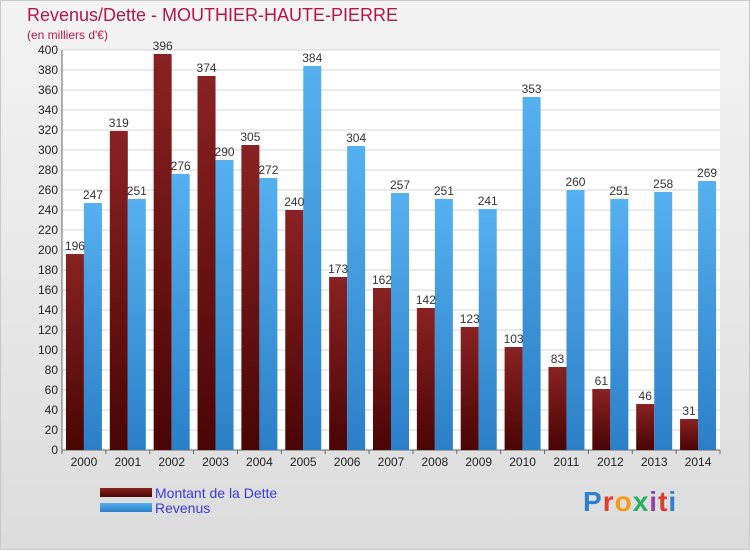  Describe the element at coordinates (54, 450) in the screenshot. I see `y-tick-label: 0` at that location.